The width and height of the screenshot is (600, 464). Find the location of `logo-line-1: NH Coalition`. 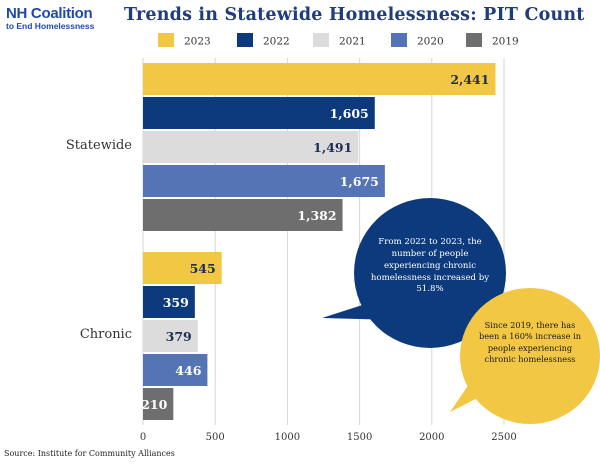

logo-line-1: NH Coalition is located at coordinates (49, 13).